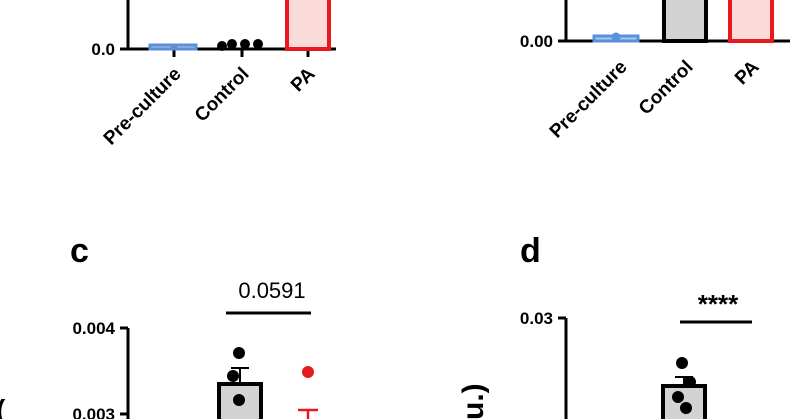 The width and height of the screenshot is (800, 419). What do you see at coordinates (666, 88) in the screenshot?
I see `panel-b-x-label-control: Control` at bounding box center [666, 88].